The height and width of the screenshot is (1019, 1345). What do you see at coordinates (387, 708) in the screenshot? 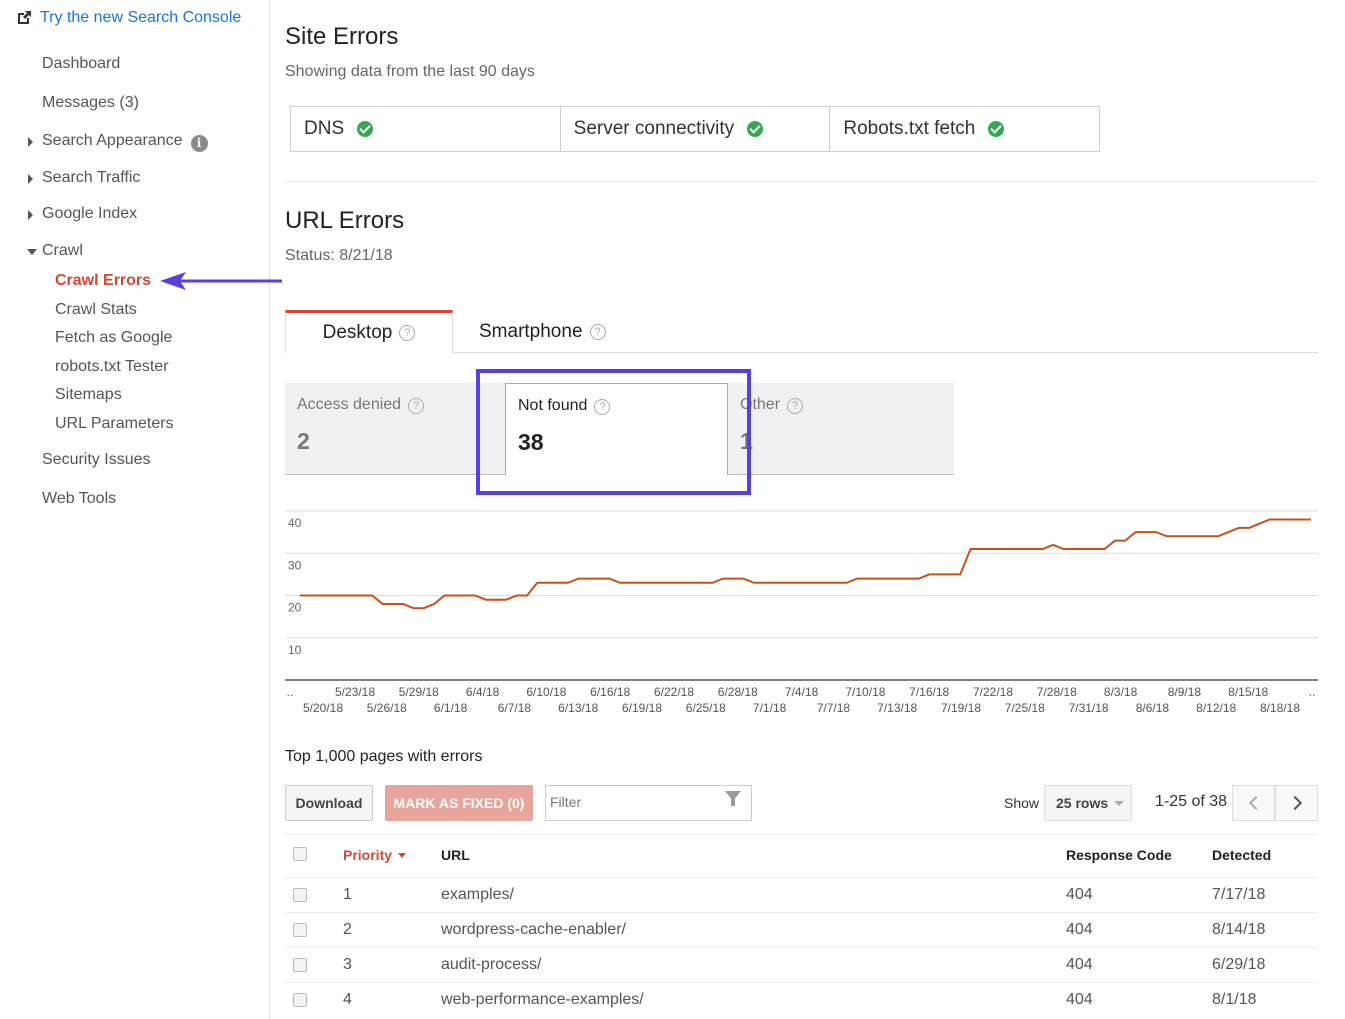
I see `x-tick-label: 5/26/18` at bounding box center [387, 708].